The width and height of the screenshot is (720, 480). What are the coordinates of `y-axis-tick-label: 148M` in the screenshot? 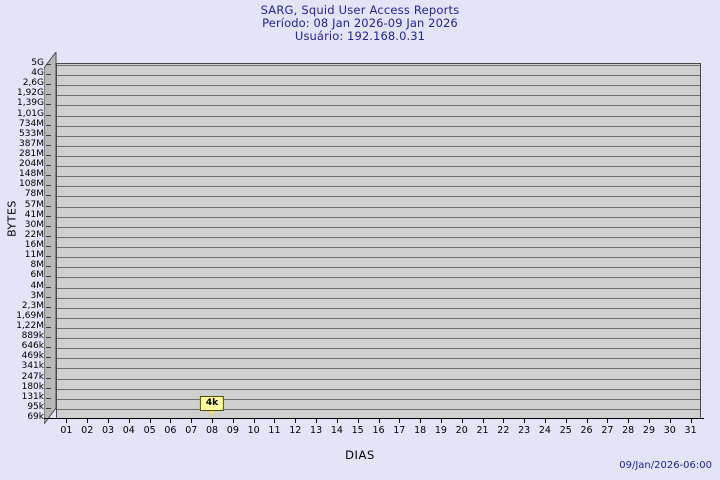 It's located at (31, 174).